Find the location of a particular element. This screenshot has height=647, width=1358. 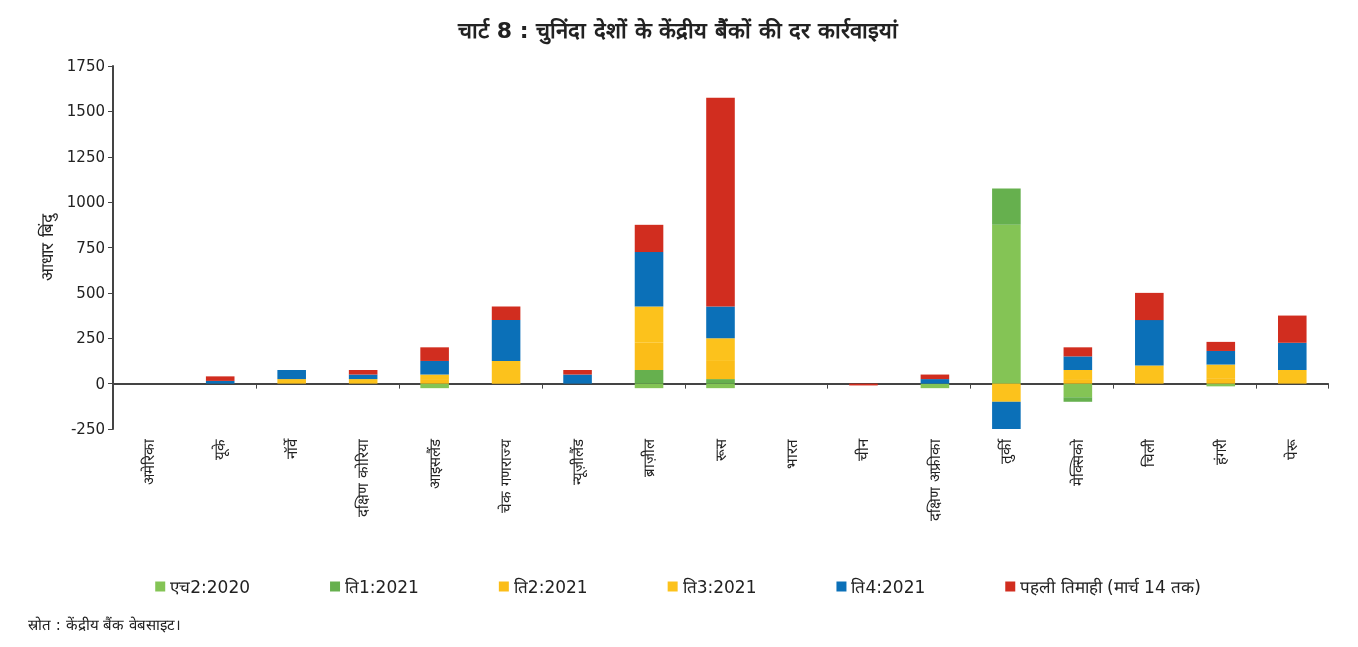

legend-label: ति2:2021 is located at coordinates (550, 586).